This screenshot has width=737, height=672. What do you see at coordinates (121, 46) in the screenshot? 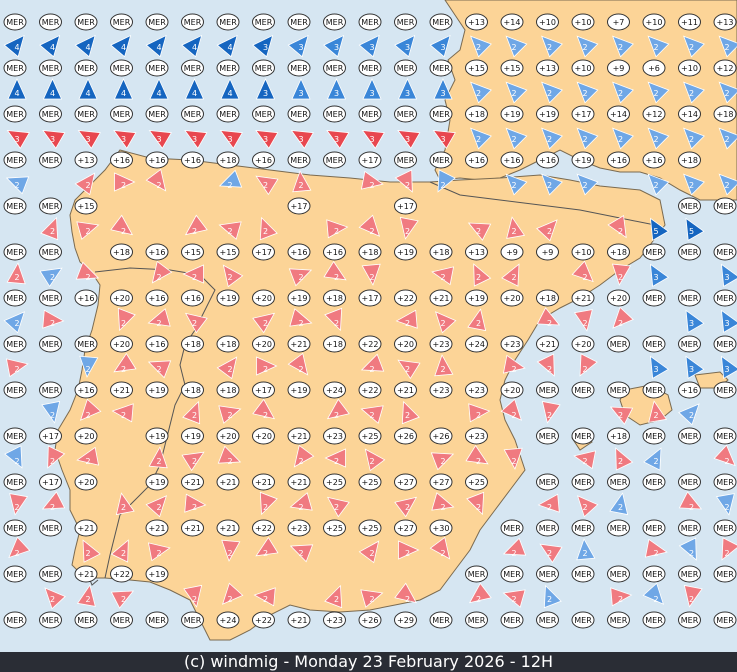
I see `wind-arrow: 4` at bounding box center [121, 46].